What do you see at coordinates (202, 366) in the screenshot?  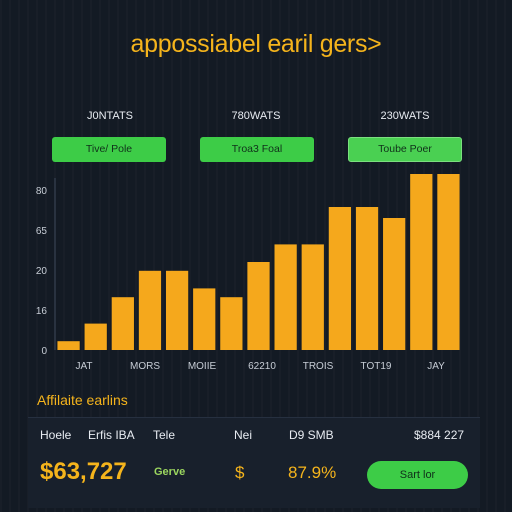 I see `x-tick-label: MOIIE` at bounding box center [202, 366].